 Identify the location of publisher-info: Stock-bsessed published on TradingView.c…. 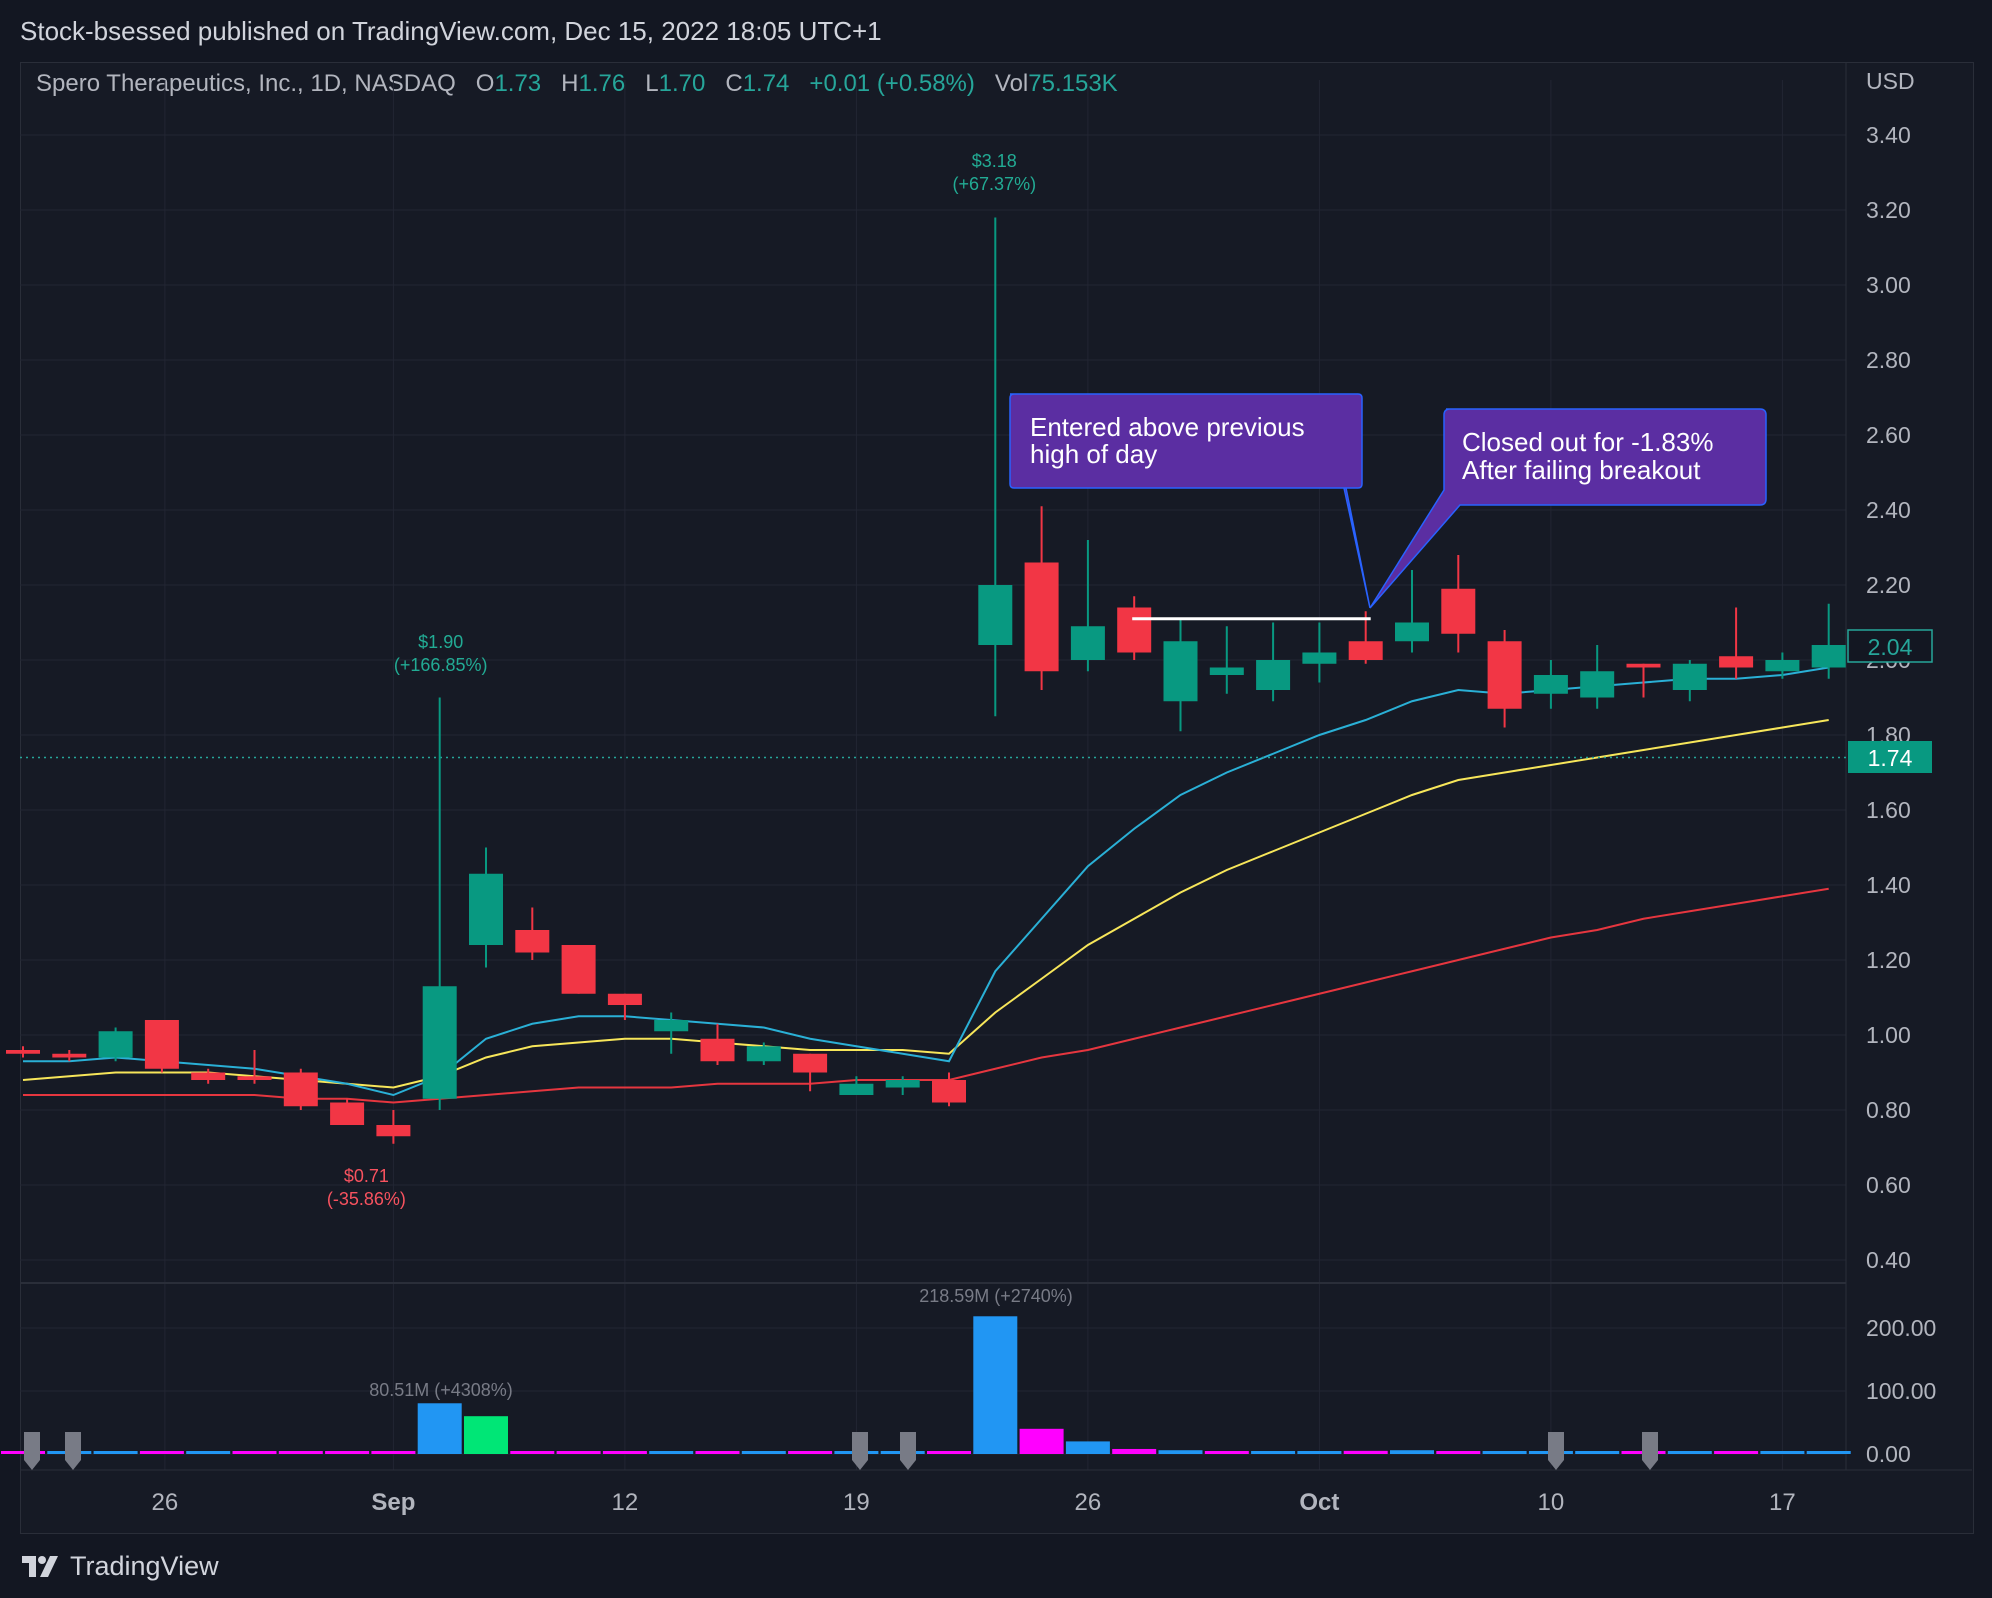
(451, 31).